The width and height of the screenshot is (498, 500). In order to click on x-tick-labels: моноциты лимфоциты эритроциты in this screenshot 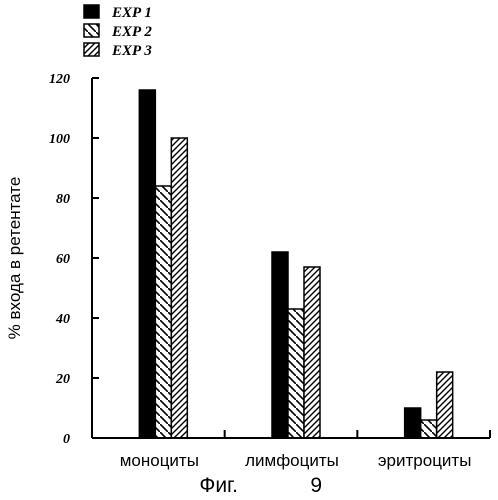, I will do `click(296, 460)`.